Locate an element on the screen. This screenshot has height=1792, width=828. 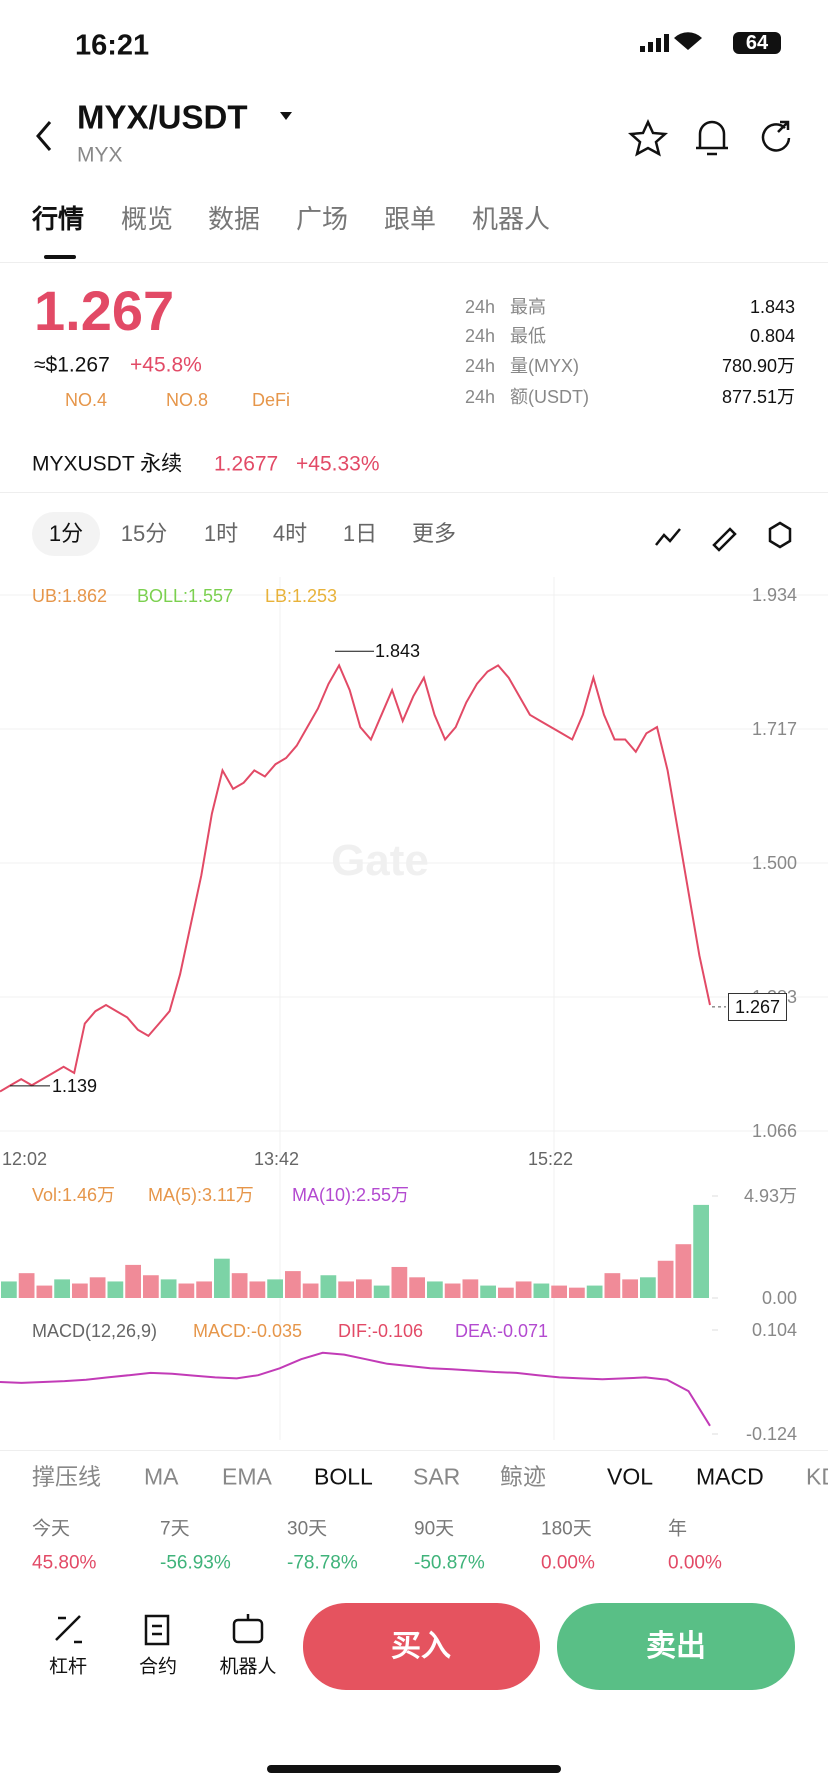
buy-label: 买入 is located at coordinates (421, 1646).